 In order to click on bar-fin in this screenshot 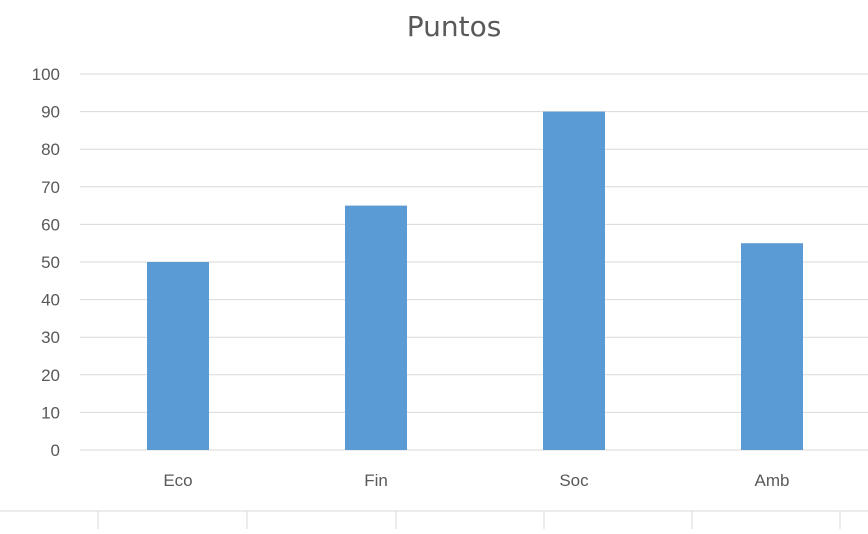, I will do `click(376, 327)`.